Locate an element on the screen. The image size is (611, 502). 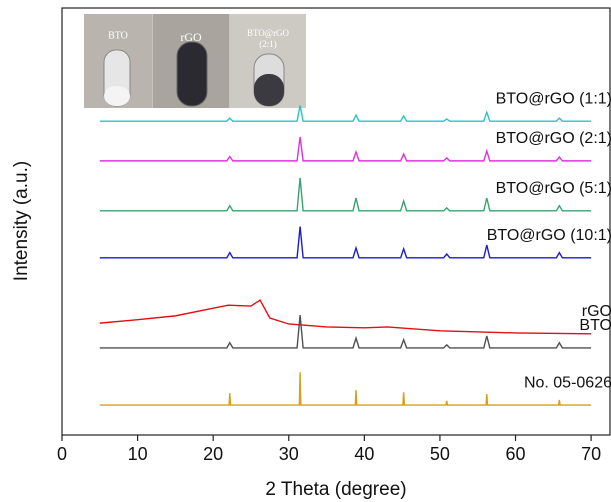
x-axis-title: 2 Theta (degree) is located at coordinates (335, 489).